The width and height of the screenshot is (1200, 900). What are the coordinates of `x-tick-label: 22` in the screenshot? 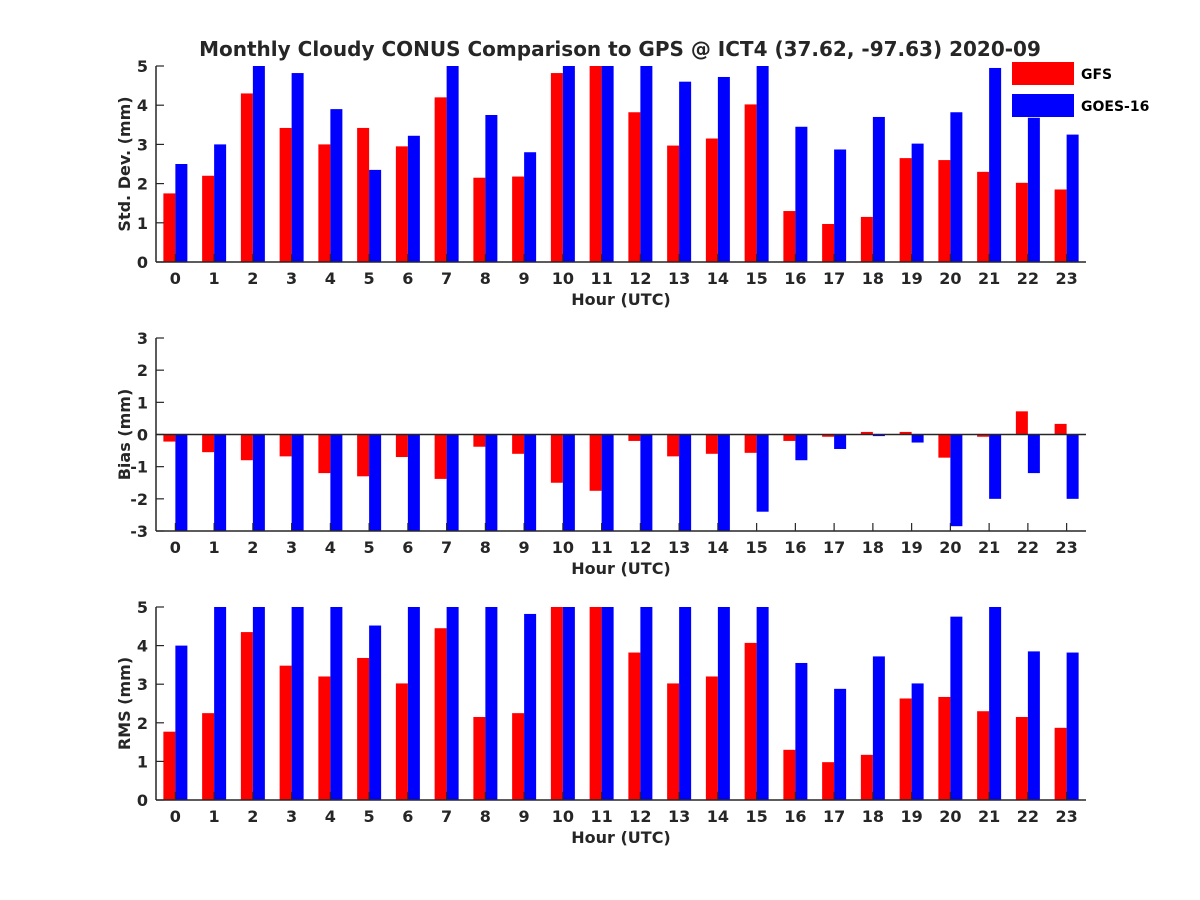 It's located at (1028, 547).